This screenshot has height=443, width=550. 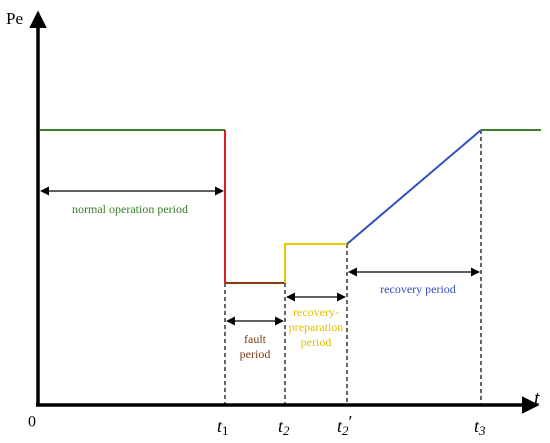 What do you see at coordinates (537, 399) in the screenshot?
I see `x-axis-label: t` at bounding box center [537, 399].